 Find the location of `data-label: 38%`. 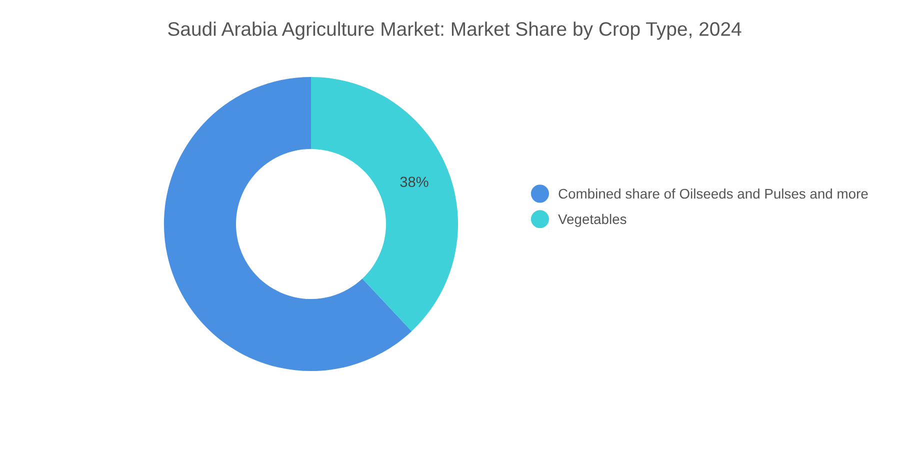

data-label: 38% is located at coordinates (414, 182).